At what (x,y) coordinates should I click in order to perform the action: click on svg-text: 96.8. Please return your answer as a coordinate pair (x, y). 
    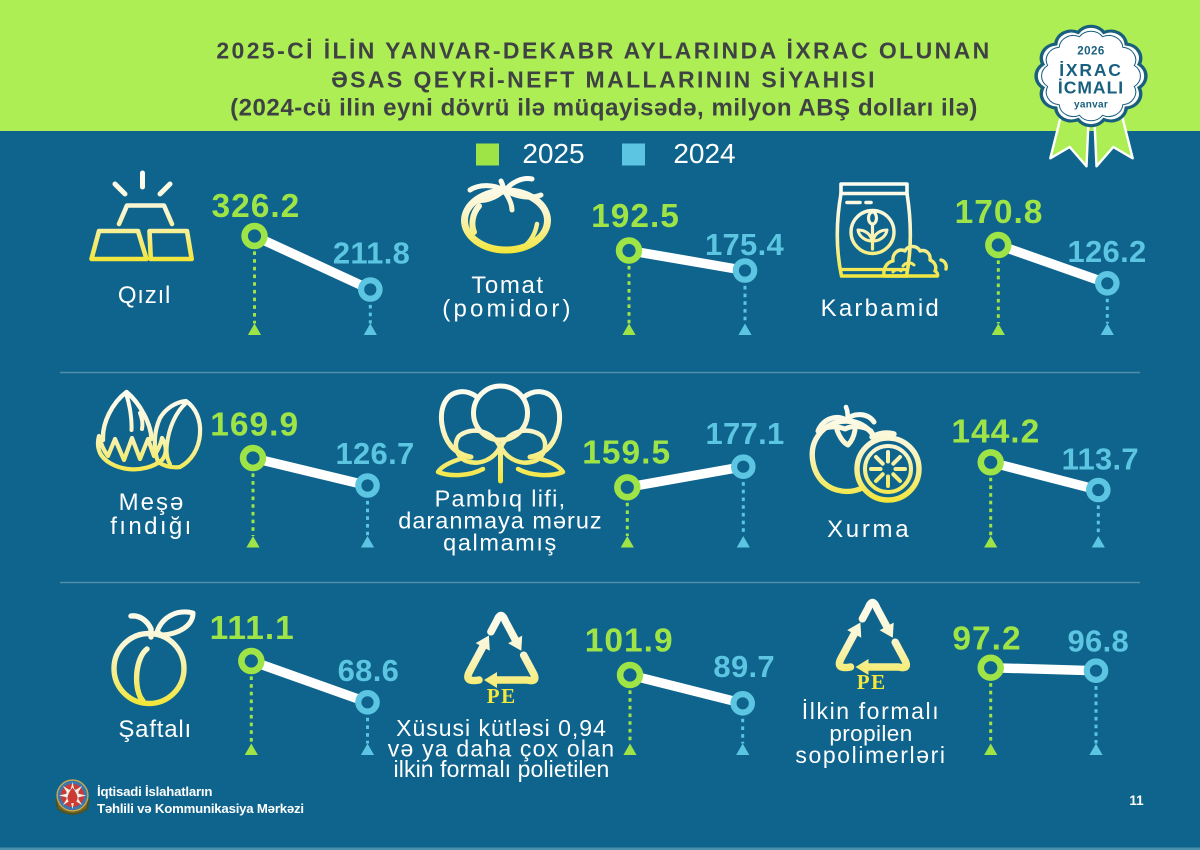
    Looking at the image, I should click on (1099, 641).